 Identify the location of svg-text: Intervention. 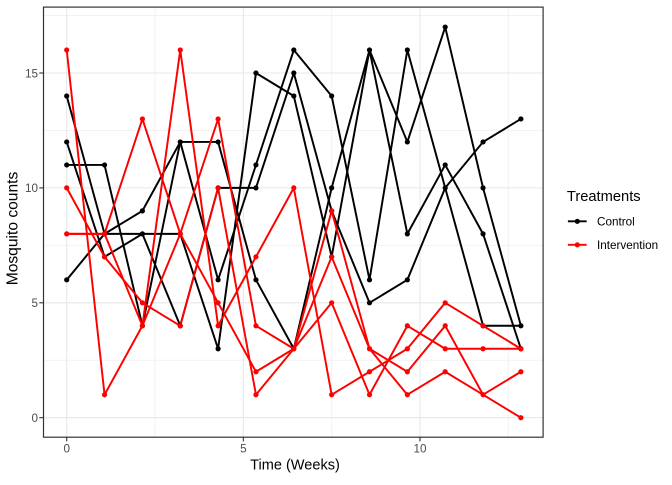
(627, 245).